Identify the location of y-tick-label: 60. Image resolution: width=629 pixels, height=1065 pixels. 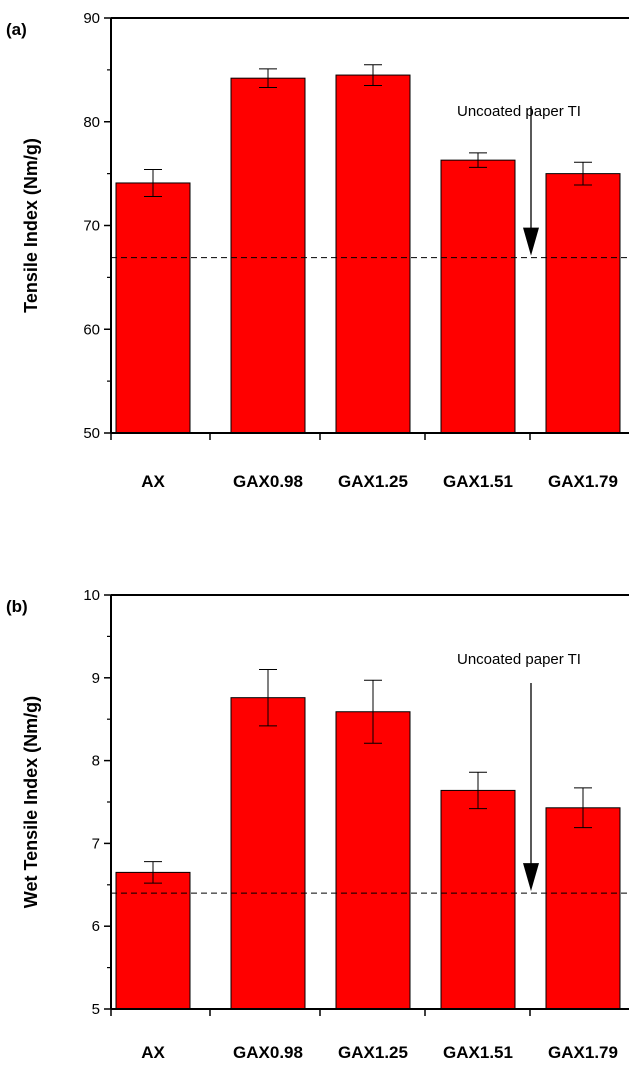
(91, 329).